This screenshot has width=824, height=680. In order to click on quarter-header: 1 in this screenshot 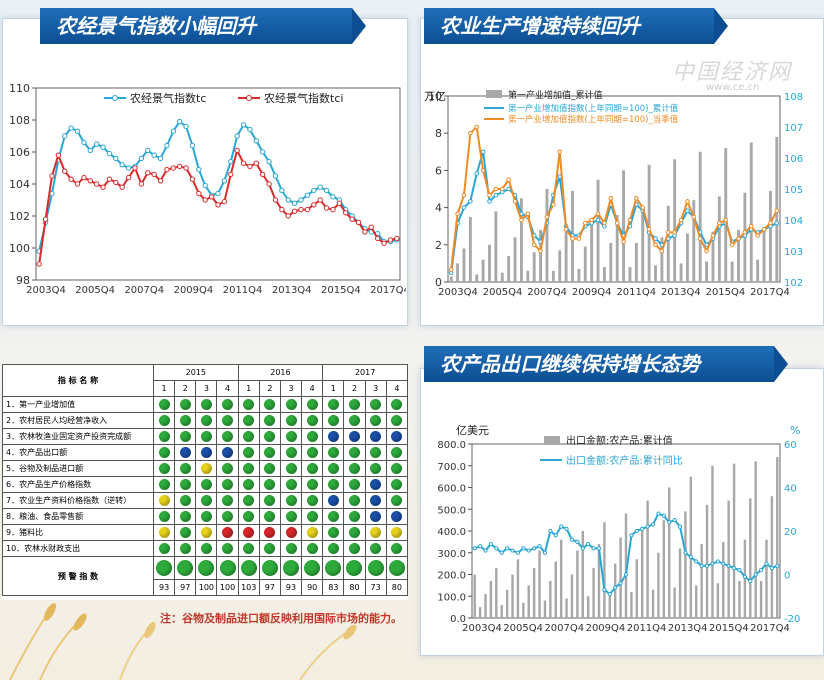, I will do `click(333, 388)`.